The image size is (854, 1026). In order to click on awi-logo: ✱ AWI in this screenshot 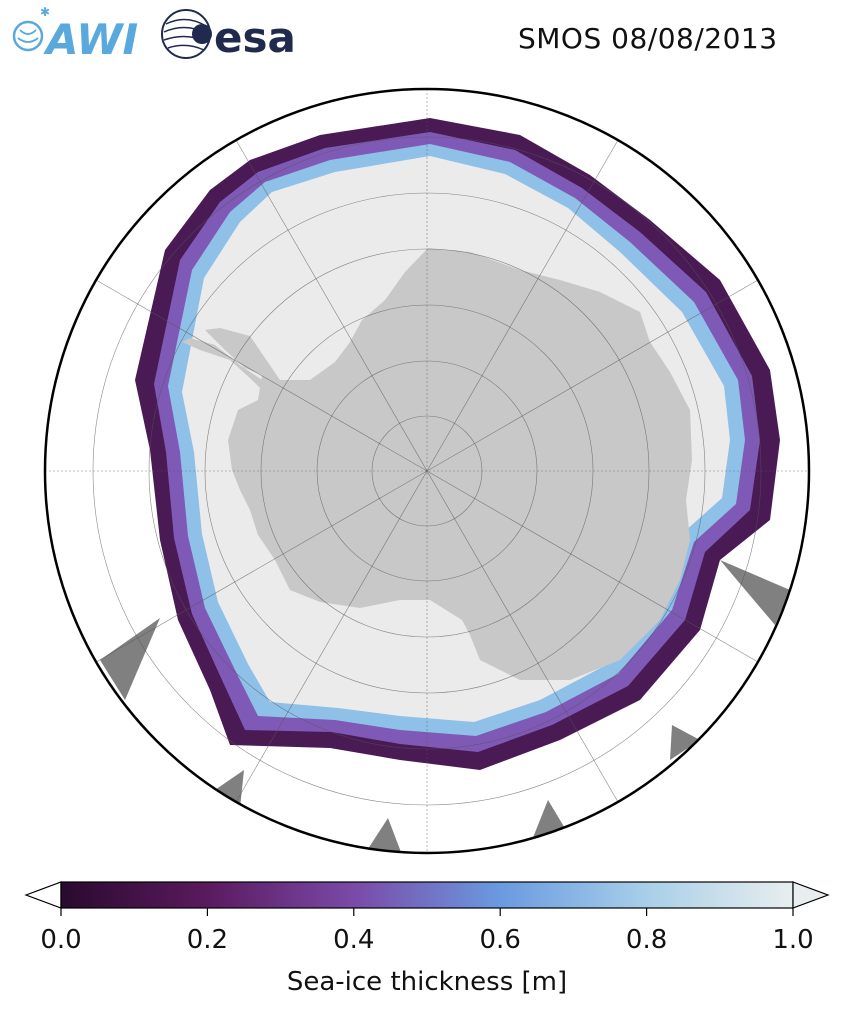, I will do `click(75, 34)`.